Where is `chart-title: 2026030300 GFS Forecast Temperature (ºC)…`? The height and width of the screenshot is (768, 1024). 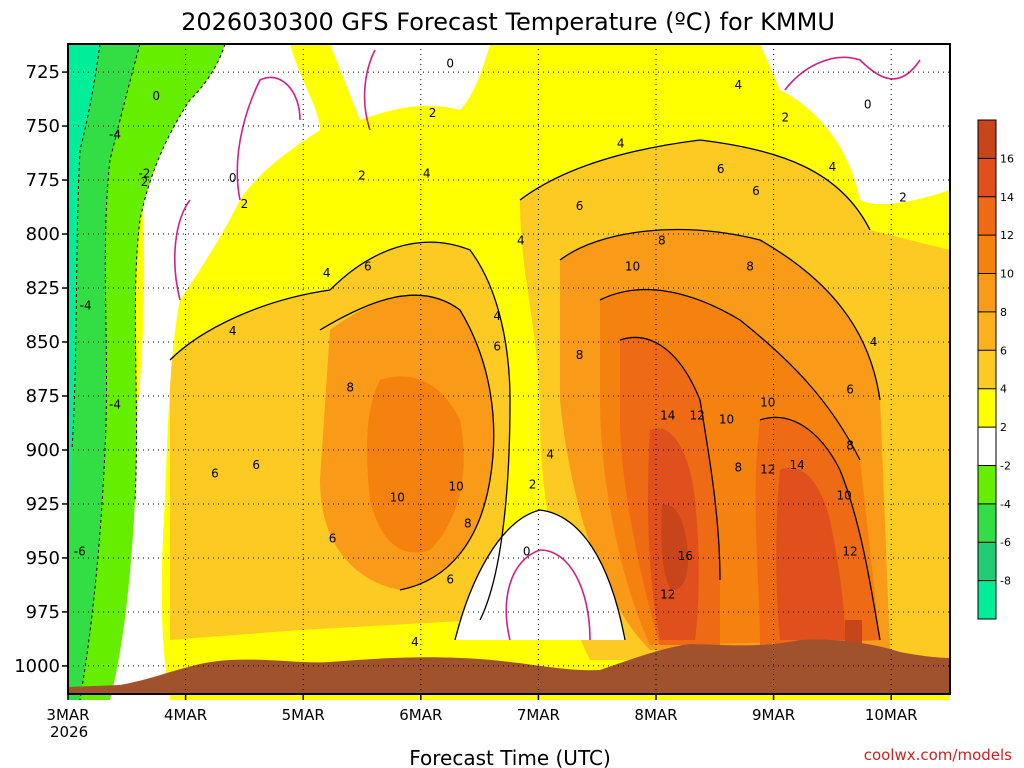
chart-title: 2026030300 GFS Forecast Temperature (ºC)… is located at coordinates (508, 22).